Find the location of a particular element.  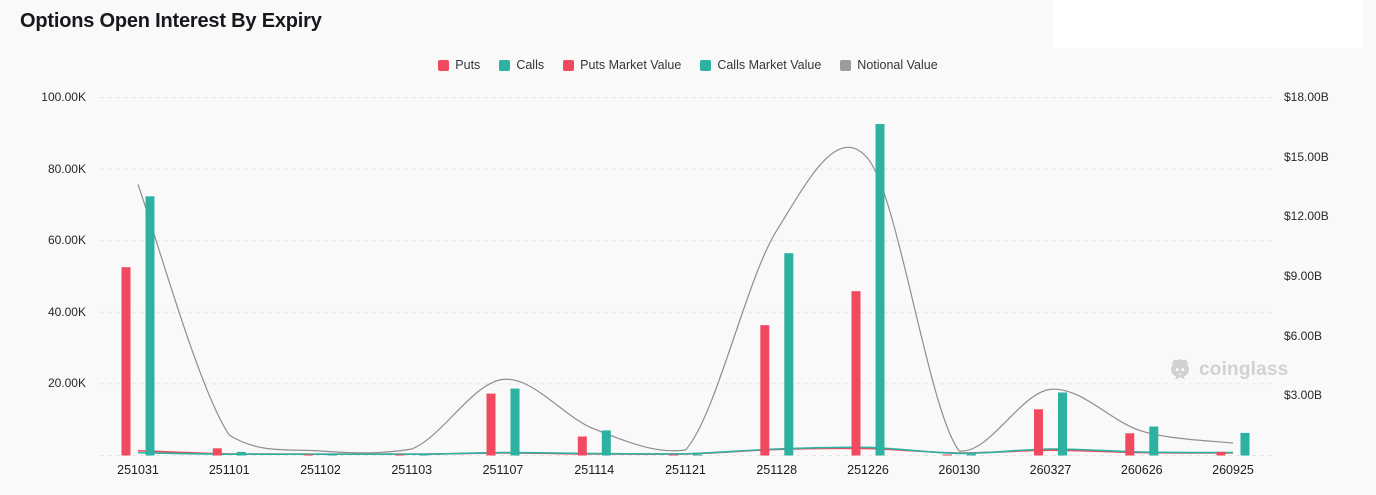

y-axis-label-left: 80.00K is located at coordinates (66, 168).